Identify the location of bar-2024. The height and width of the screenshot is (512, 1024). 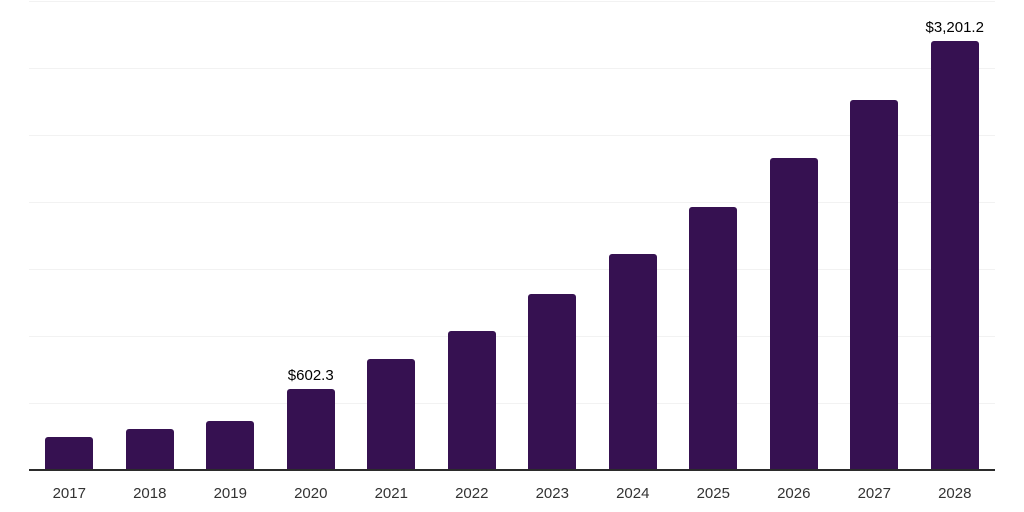
(632, 362).